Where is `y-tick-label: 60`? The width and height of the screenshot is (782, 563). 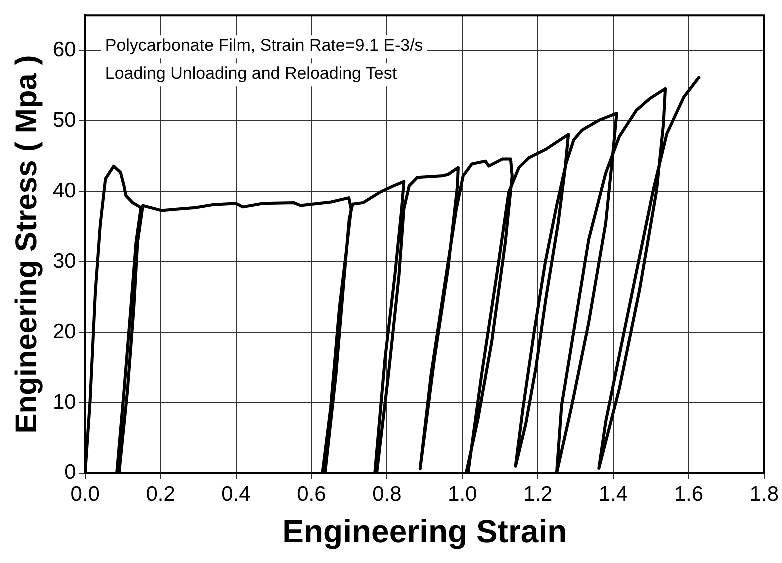 y-tick-label: 60 is located at coordinates (64, 50).